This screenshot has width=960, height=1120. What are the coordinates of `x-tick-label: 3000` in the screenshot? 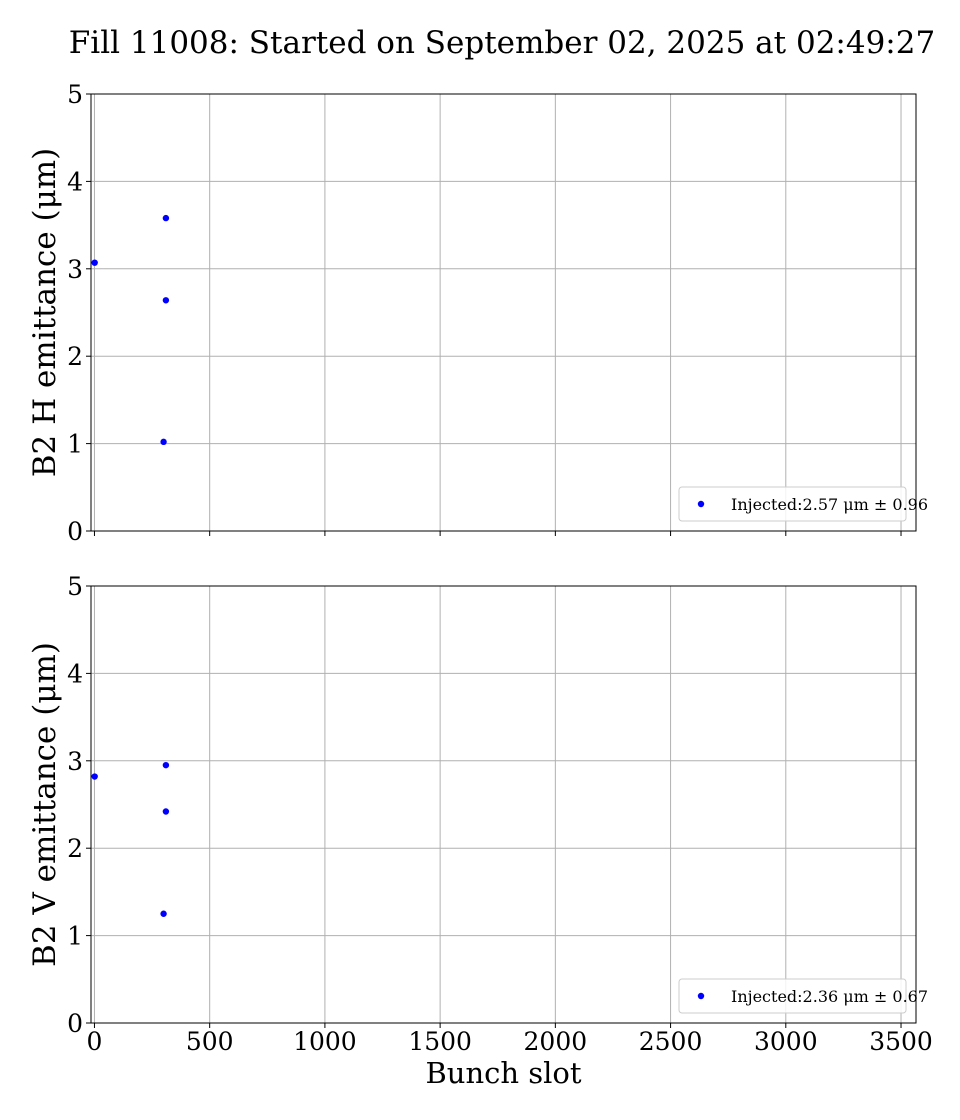 It's located at (786, 1041).